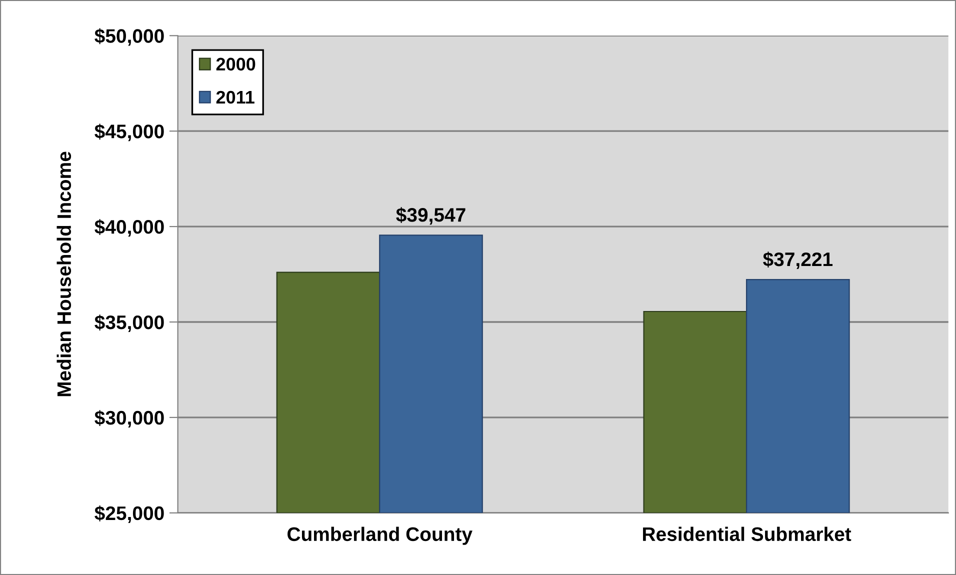  What do you see at coordinates (798, 261) in the screenshot?
I see `data-label: $37,221` at bounding box center [798, 261].